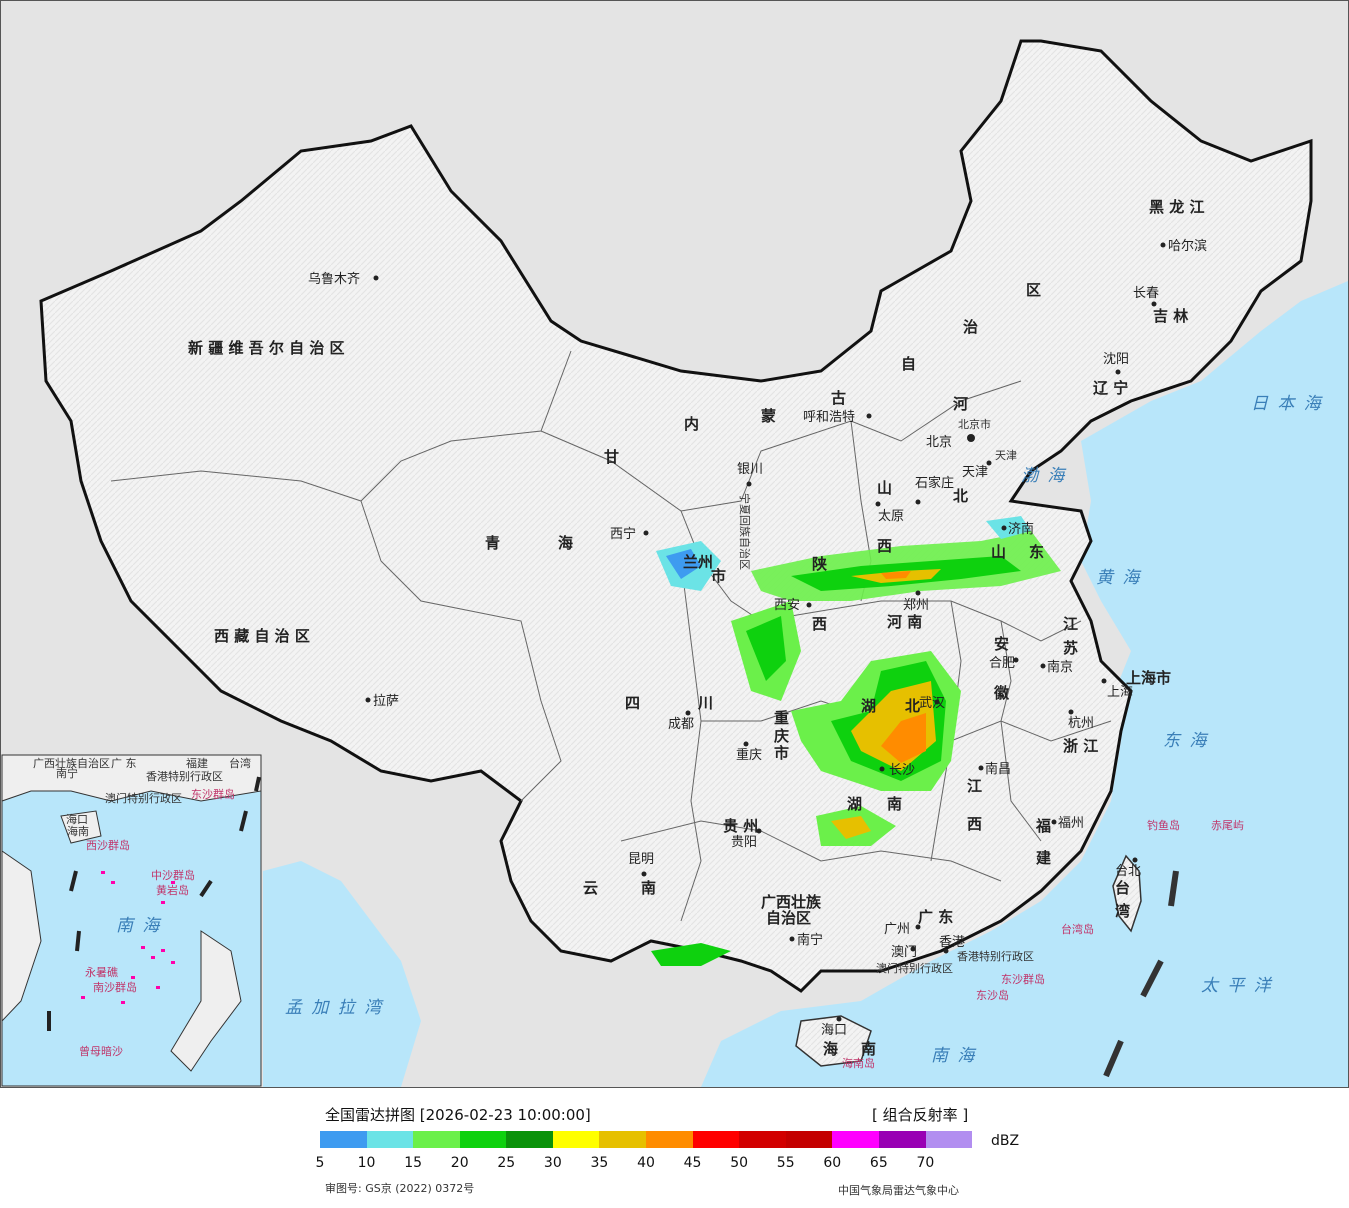 This screenshot has width=1349, height=1208. I want to click on province-label: 兰州, so click(698, 562).